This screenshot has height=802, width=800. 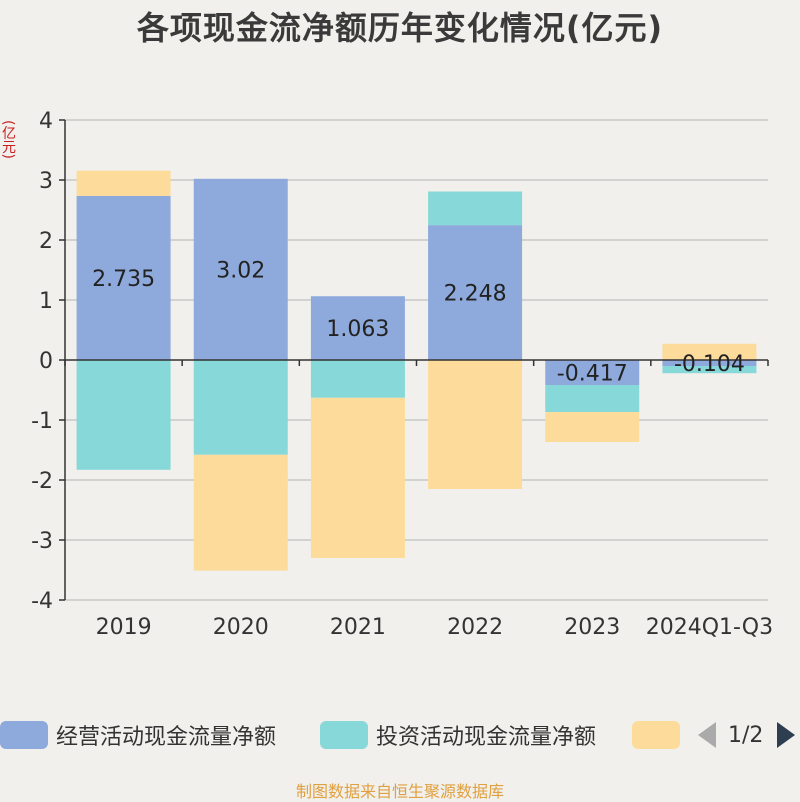 What do you see at coordinates (24, 735) in the screenshot?
I see `legend-swatch-operating` at bounding box center [24, 735].